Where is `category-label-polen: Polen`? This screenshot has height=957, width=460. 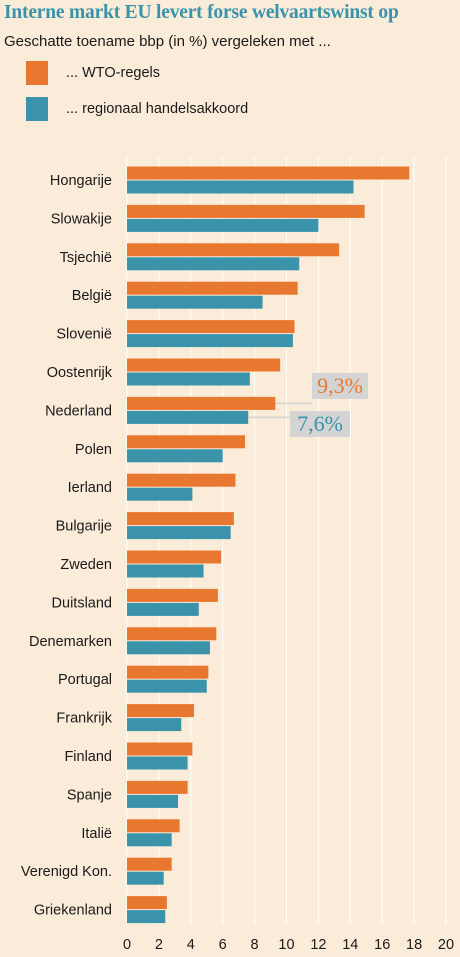 category-label-polen: Polen is located at coordinates (93, 450).